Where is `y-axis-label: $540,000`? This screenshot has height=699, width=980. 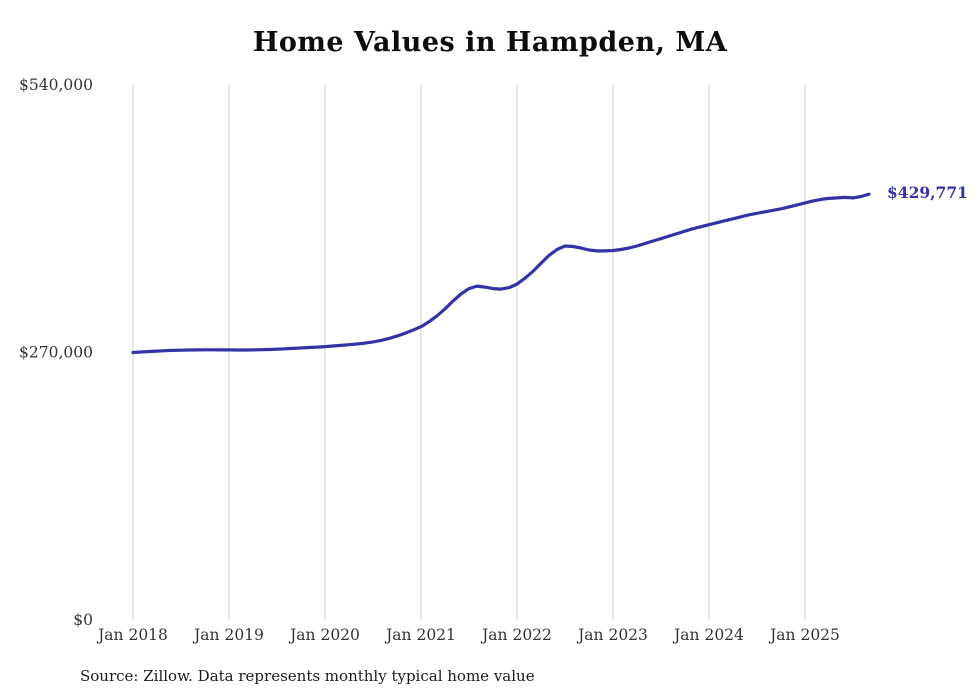 y-axis-label: $540,000 is located at coordinates (56, 85).